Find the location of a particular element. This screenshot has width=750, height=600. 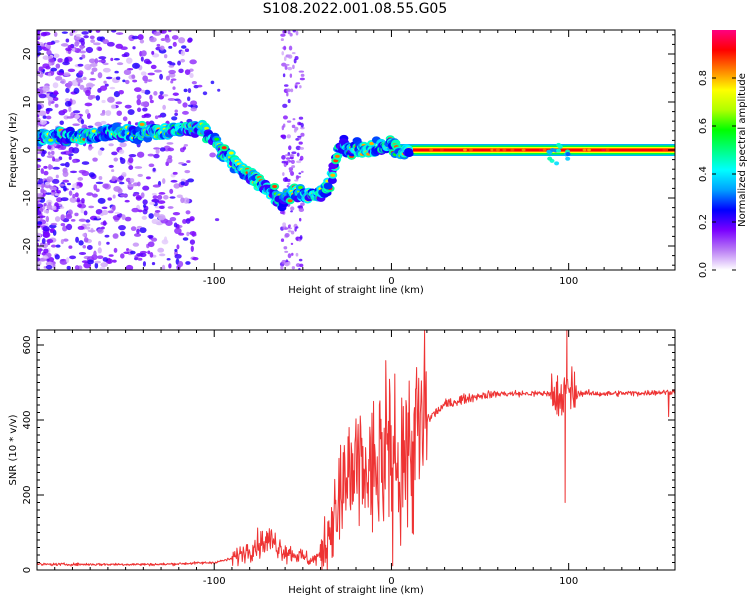

snr-x-tick-label: 0 is located at coordinates (391, 581).